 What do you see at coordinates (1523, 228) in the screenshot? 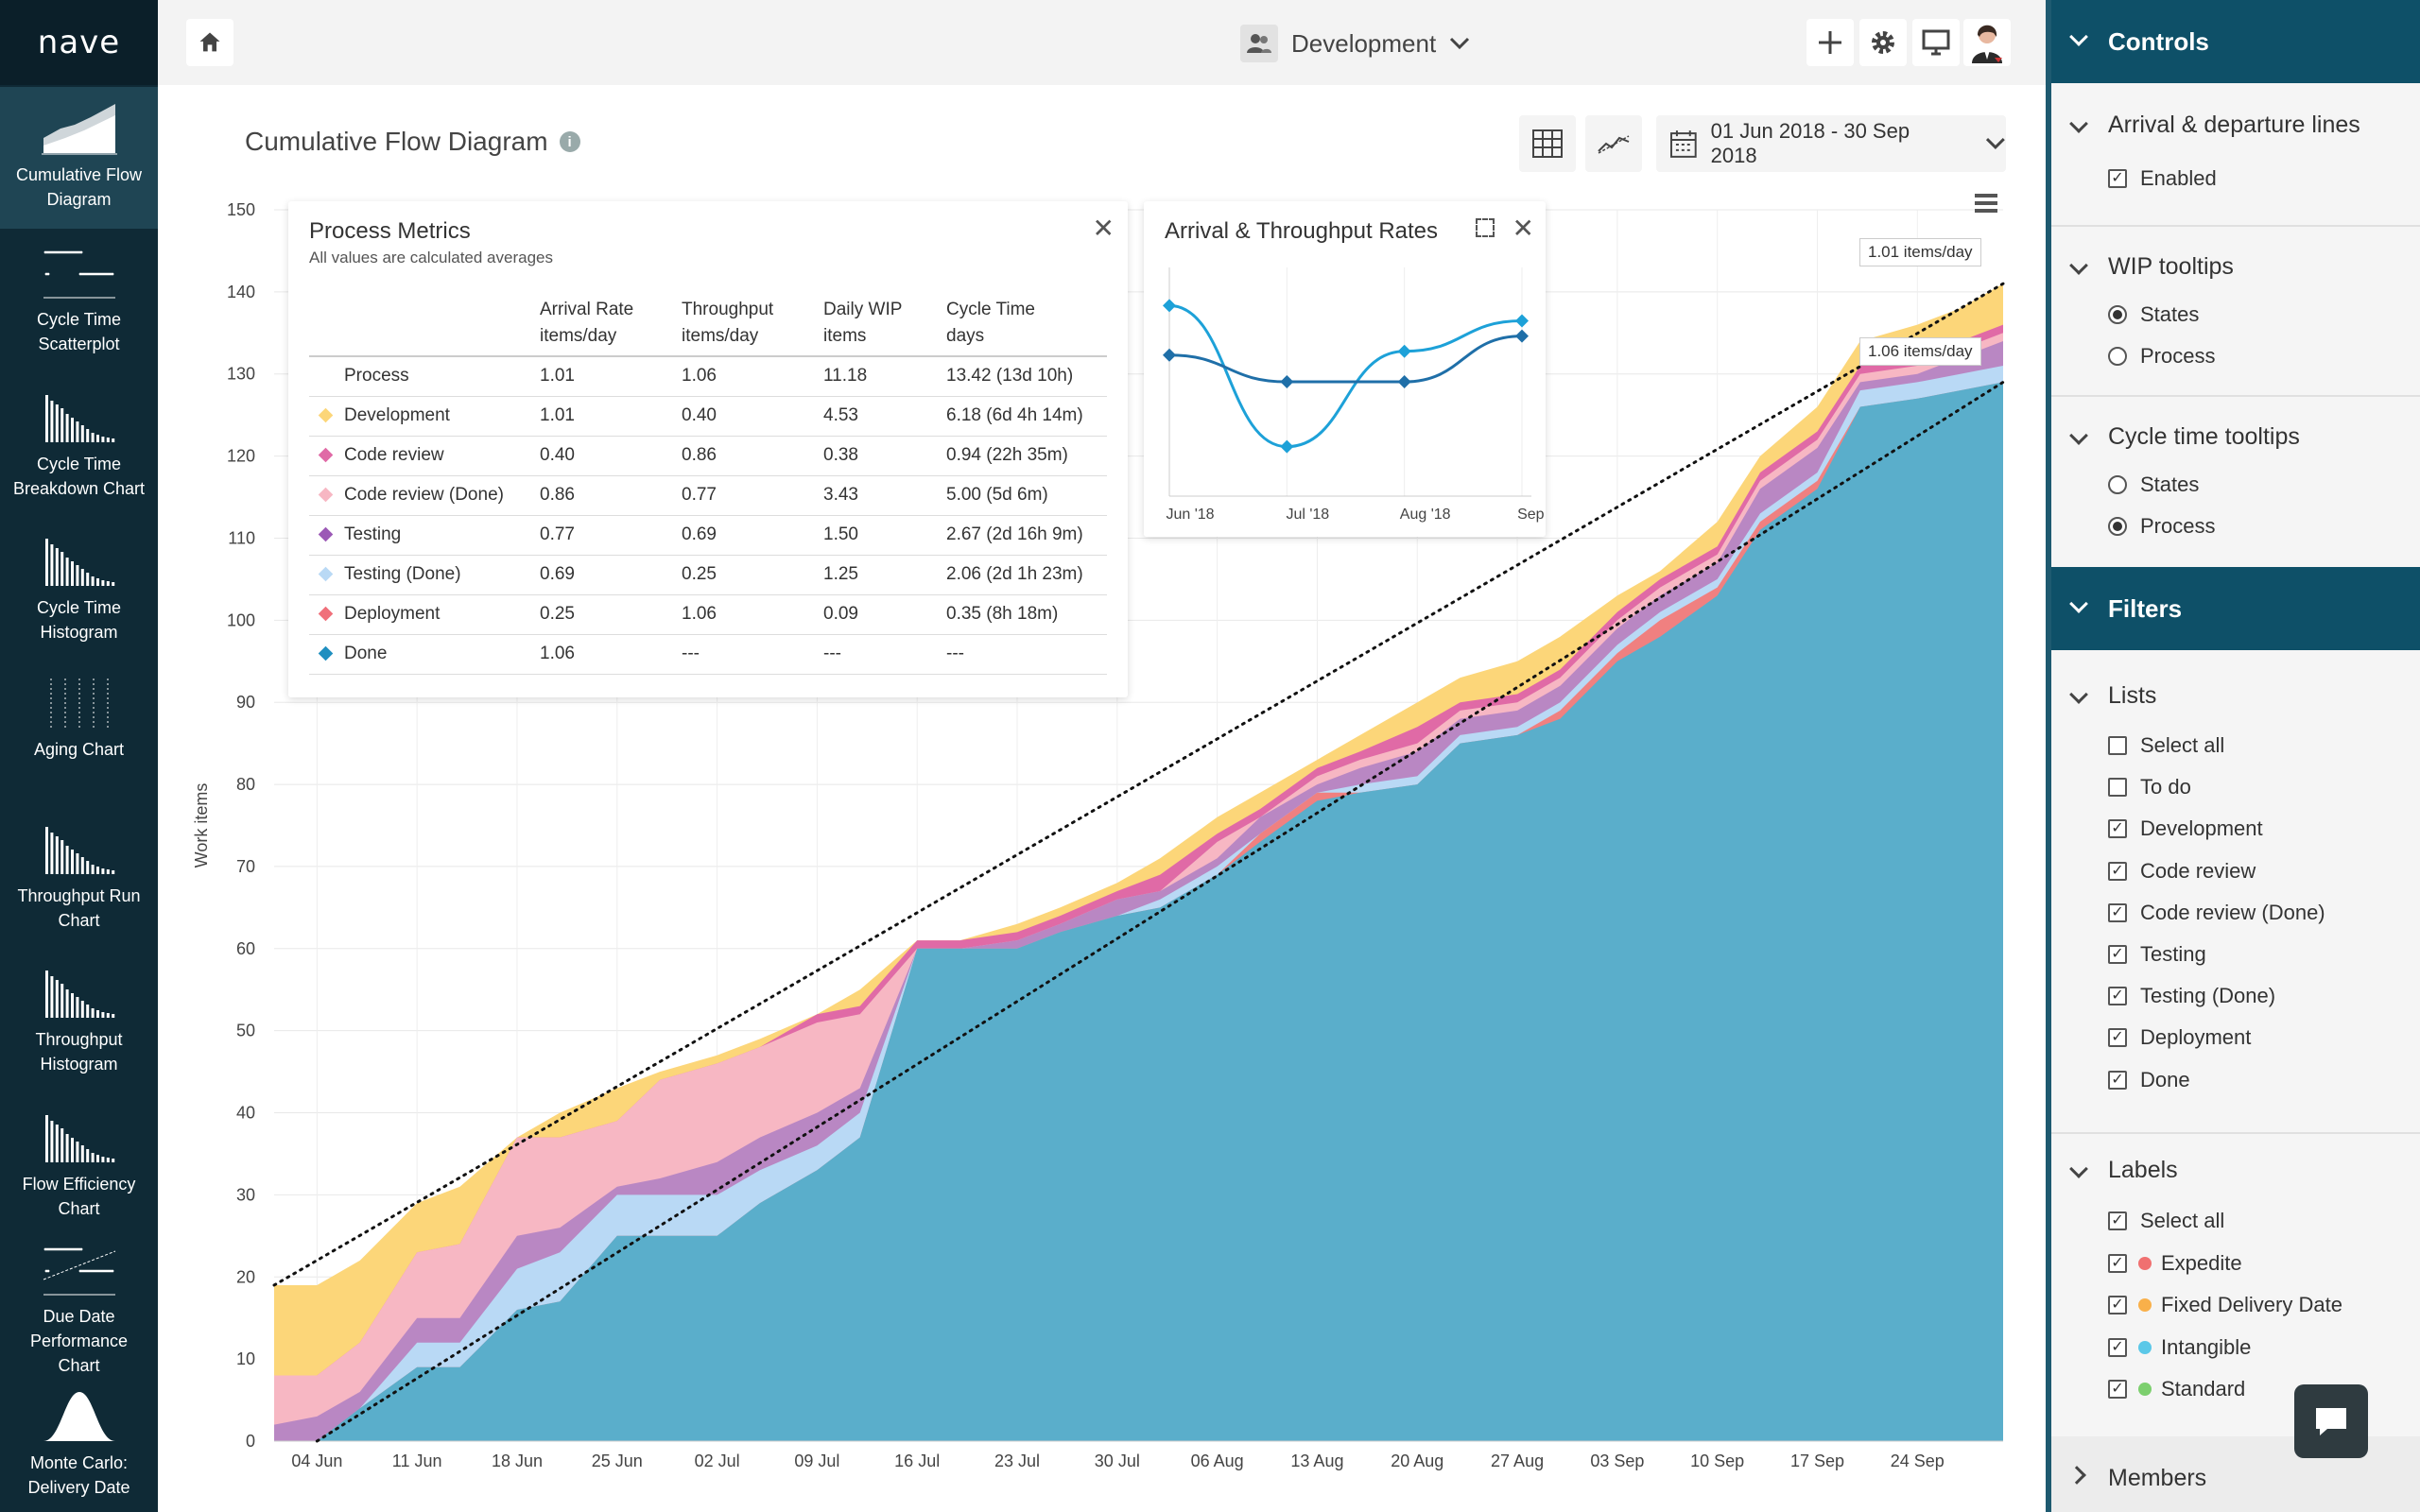
I see `close-rates-button: ✕` at bounding box center [1523, 228].